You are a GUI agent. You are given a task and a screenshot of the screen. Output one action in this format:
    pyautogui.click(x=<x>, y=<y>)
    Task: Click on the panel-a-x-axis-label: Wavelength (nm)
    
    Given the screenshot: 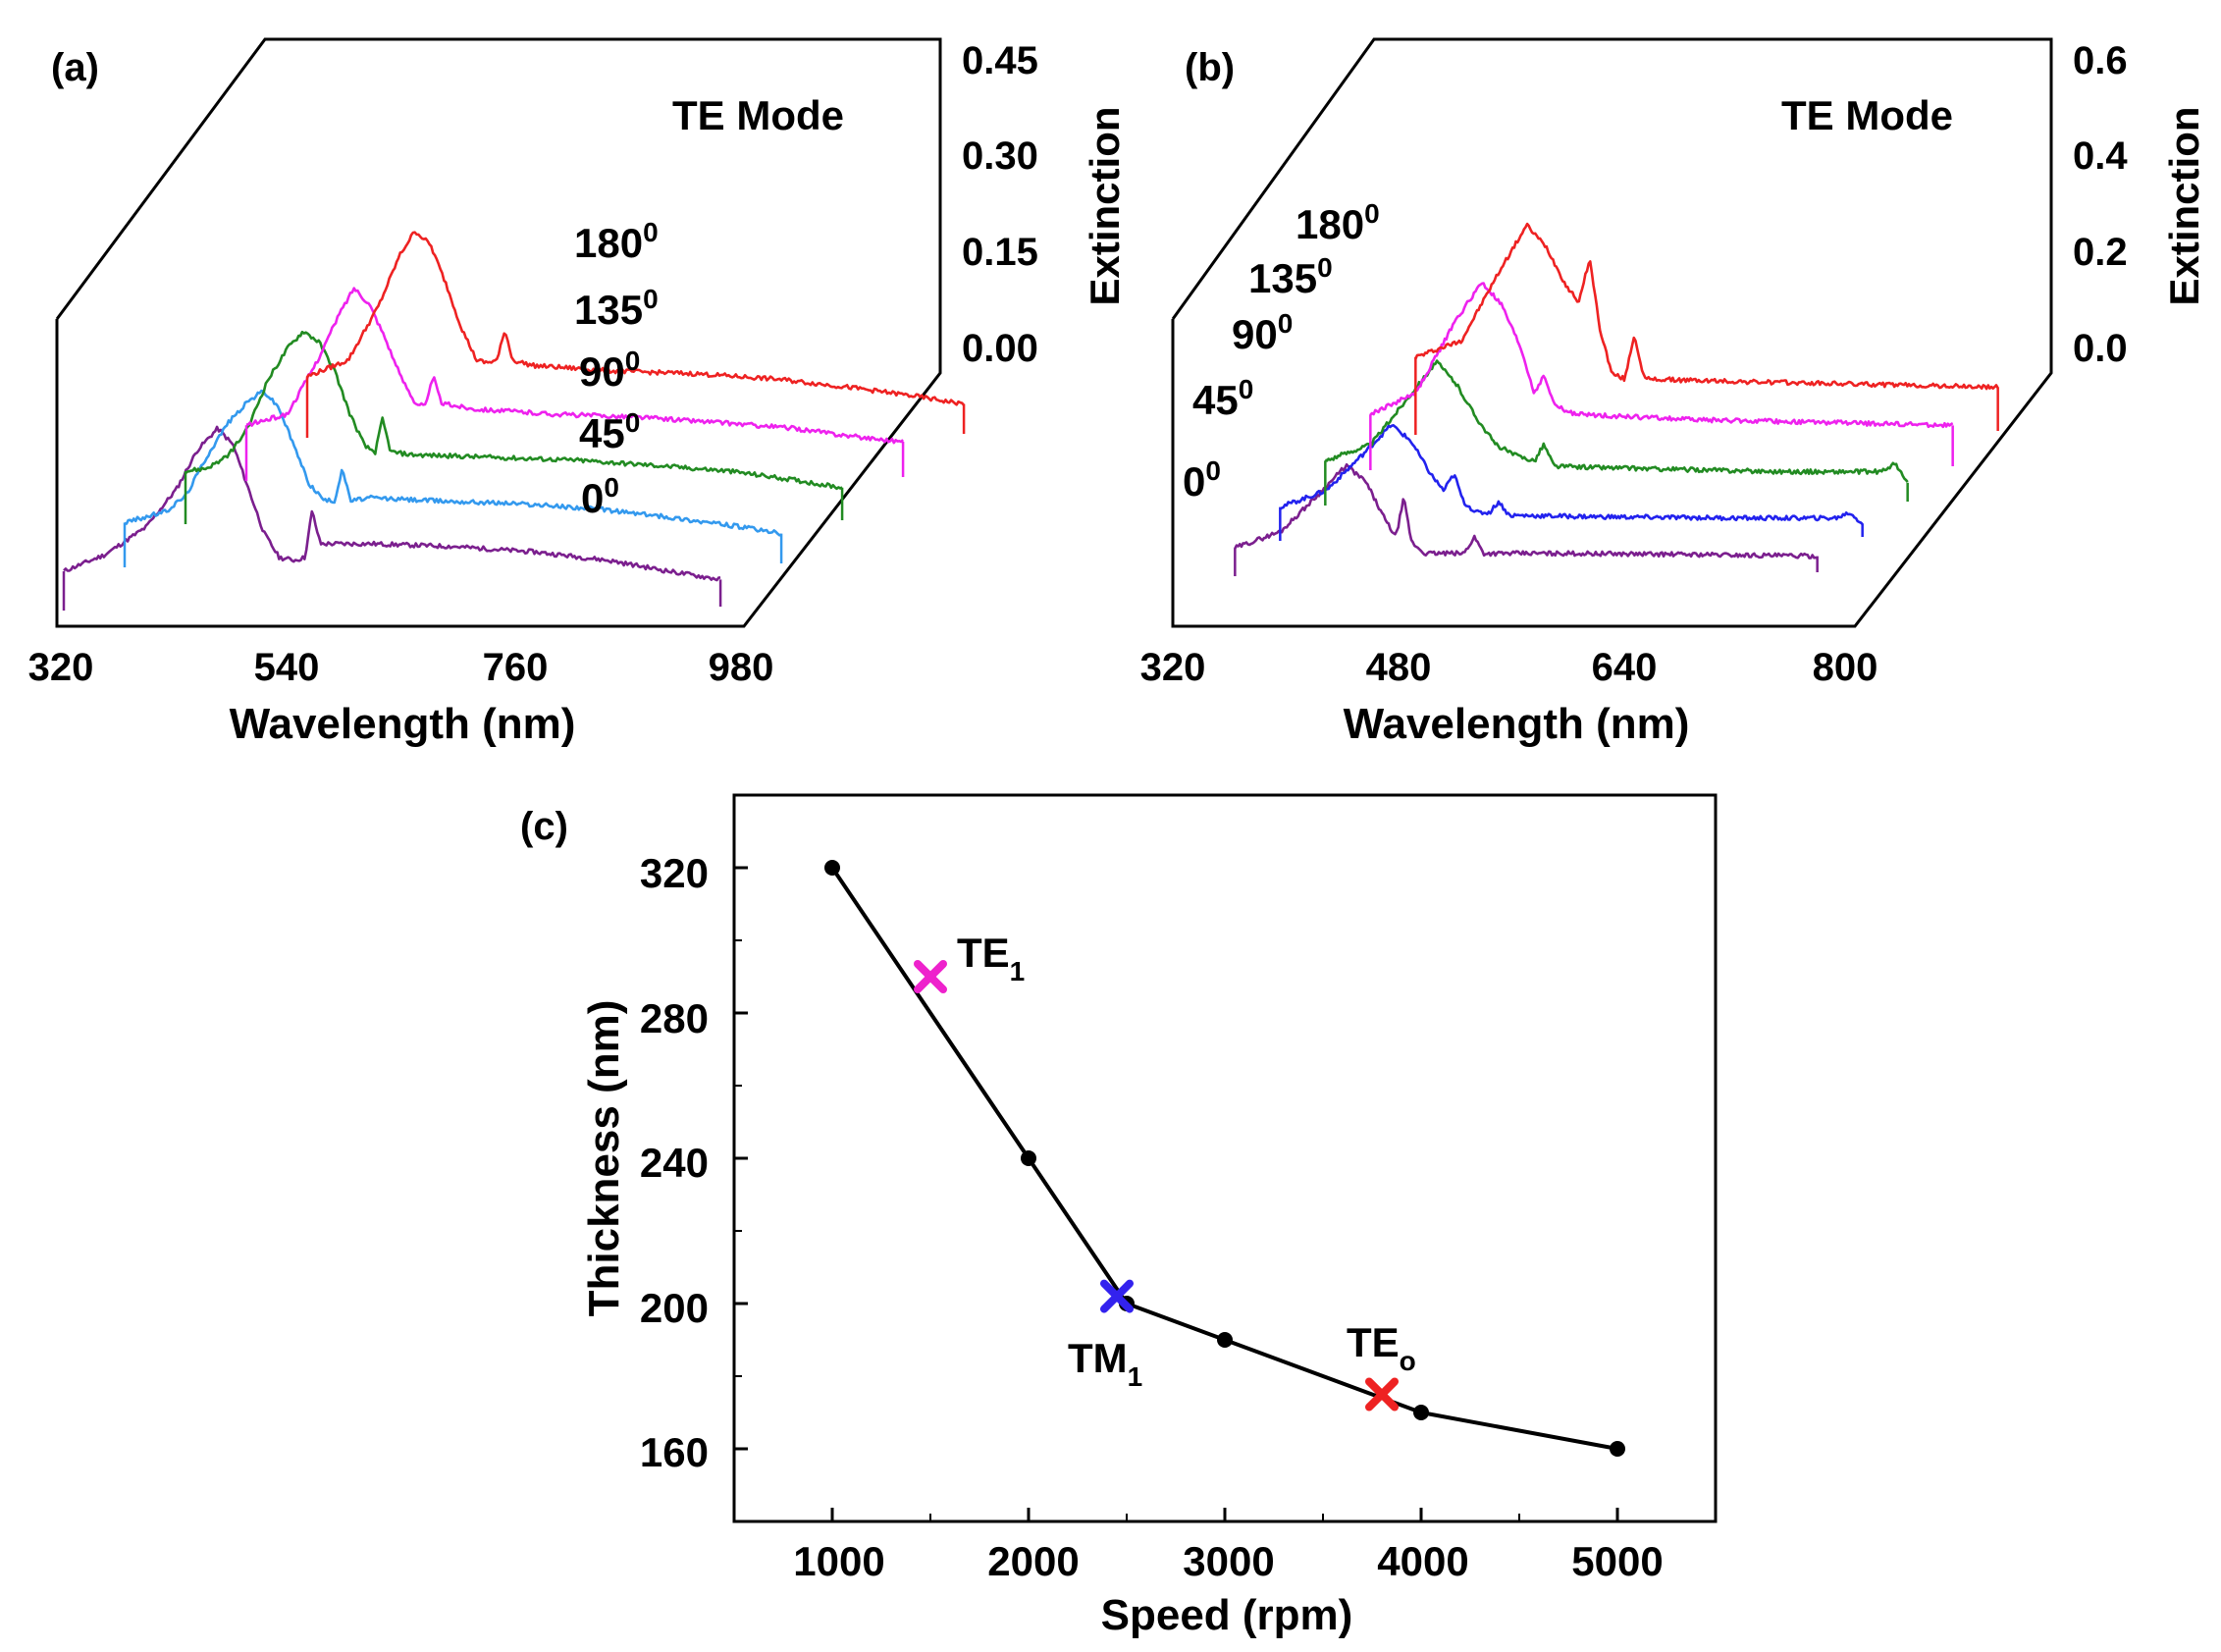 What is the action you would take?
    pyautogui.click(x=403, y=724)
    